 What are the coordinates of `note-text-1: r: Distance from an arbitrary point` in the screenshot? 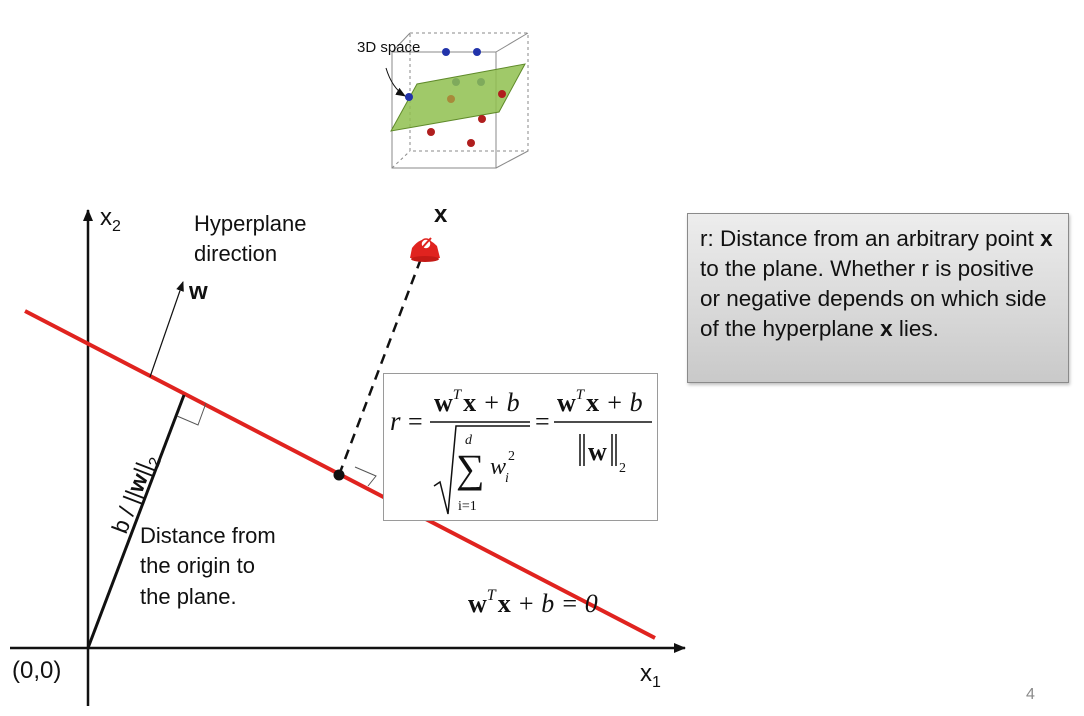 It's located at (870, 238).